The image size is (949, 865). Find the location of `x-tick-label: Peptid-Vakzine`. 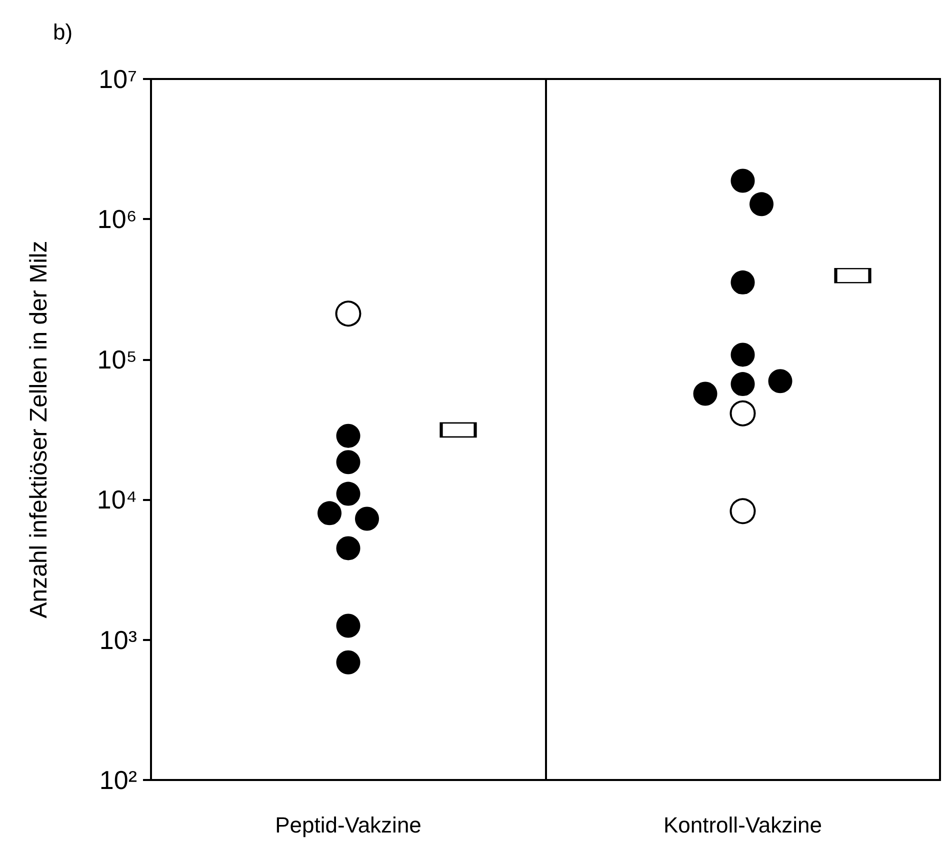

x-tick-label: Peptid-Vakzine is located at coordinates (348, 825).